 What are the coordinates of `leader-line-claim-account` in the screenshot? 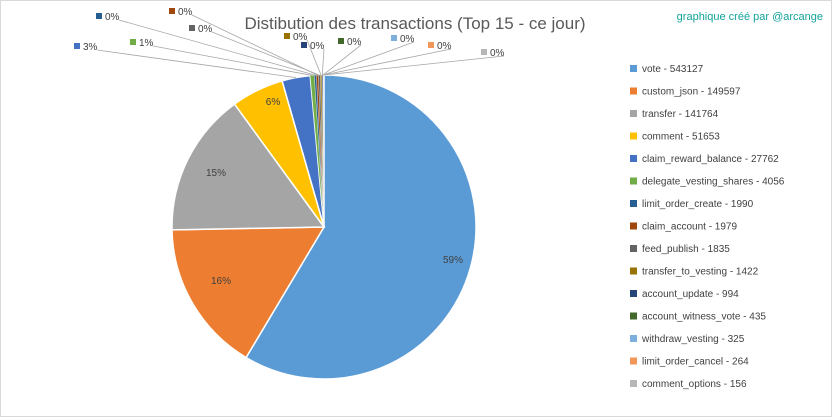 It's located at (254, 45).